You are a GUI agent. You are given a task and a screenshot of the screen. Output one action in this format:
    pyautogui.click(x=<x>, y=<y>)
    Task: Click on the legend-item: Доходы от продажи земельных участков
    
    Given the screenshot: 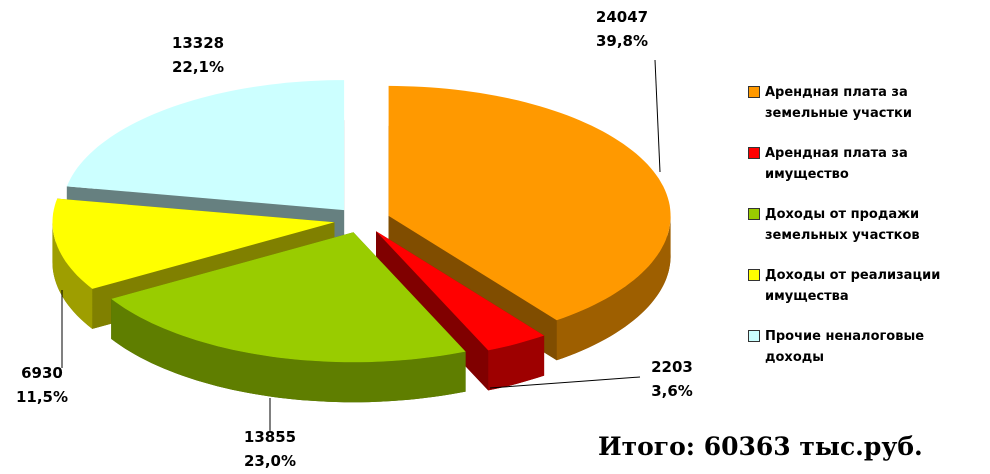 What is the action you would take?
    pyautogui.click(x=865, y=225)
    